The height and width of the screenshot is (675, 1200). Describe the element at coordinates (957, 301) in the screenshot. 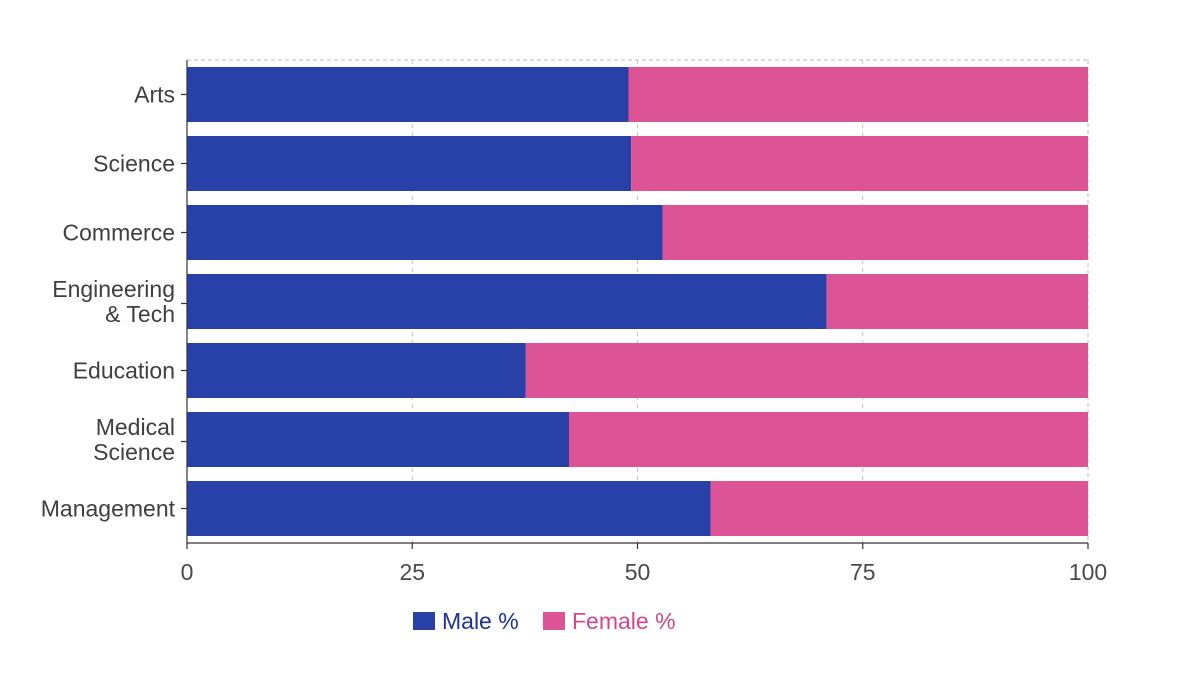

I see `bar-female-engineering-tech` at that location.